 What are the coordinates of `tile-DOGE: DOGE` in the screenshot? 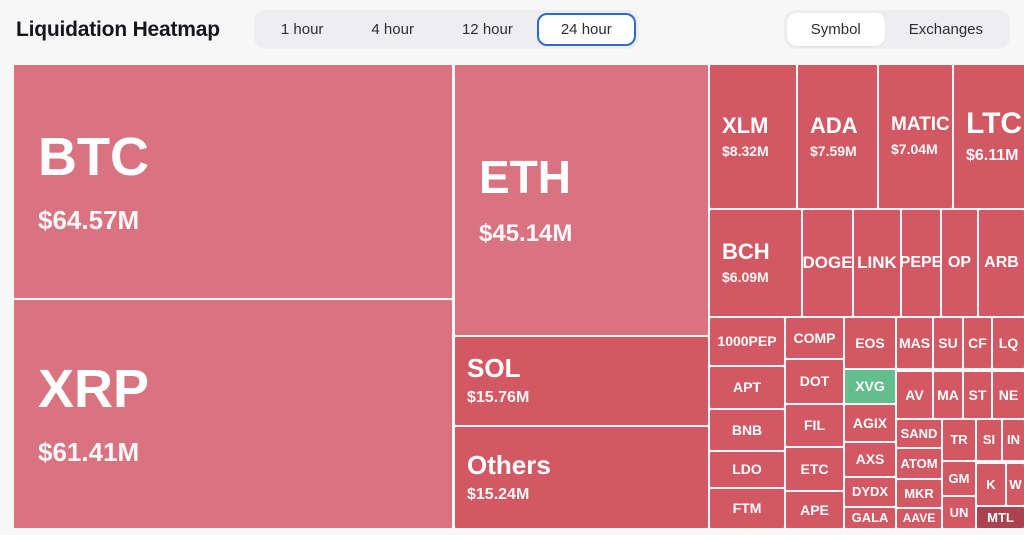 It's located at (827, 263).